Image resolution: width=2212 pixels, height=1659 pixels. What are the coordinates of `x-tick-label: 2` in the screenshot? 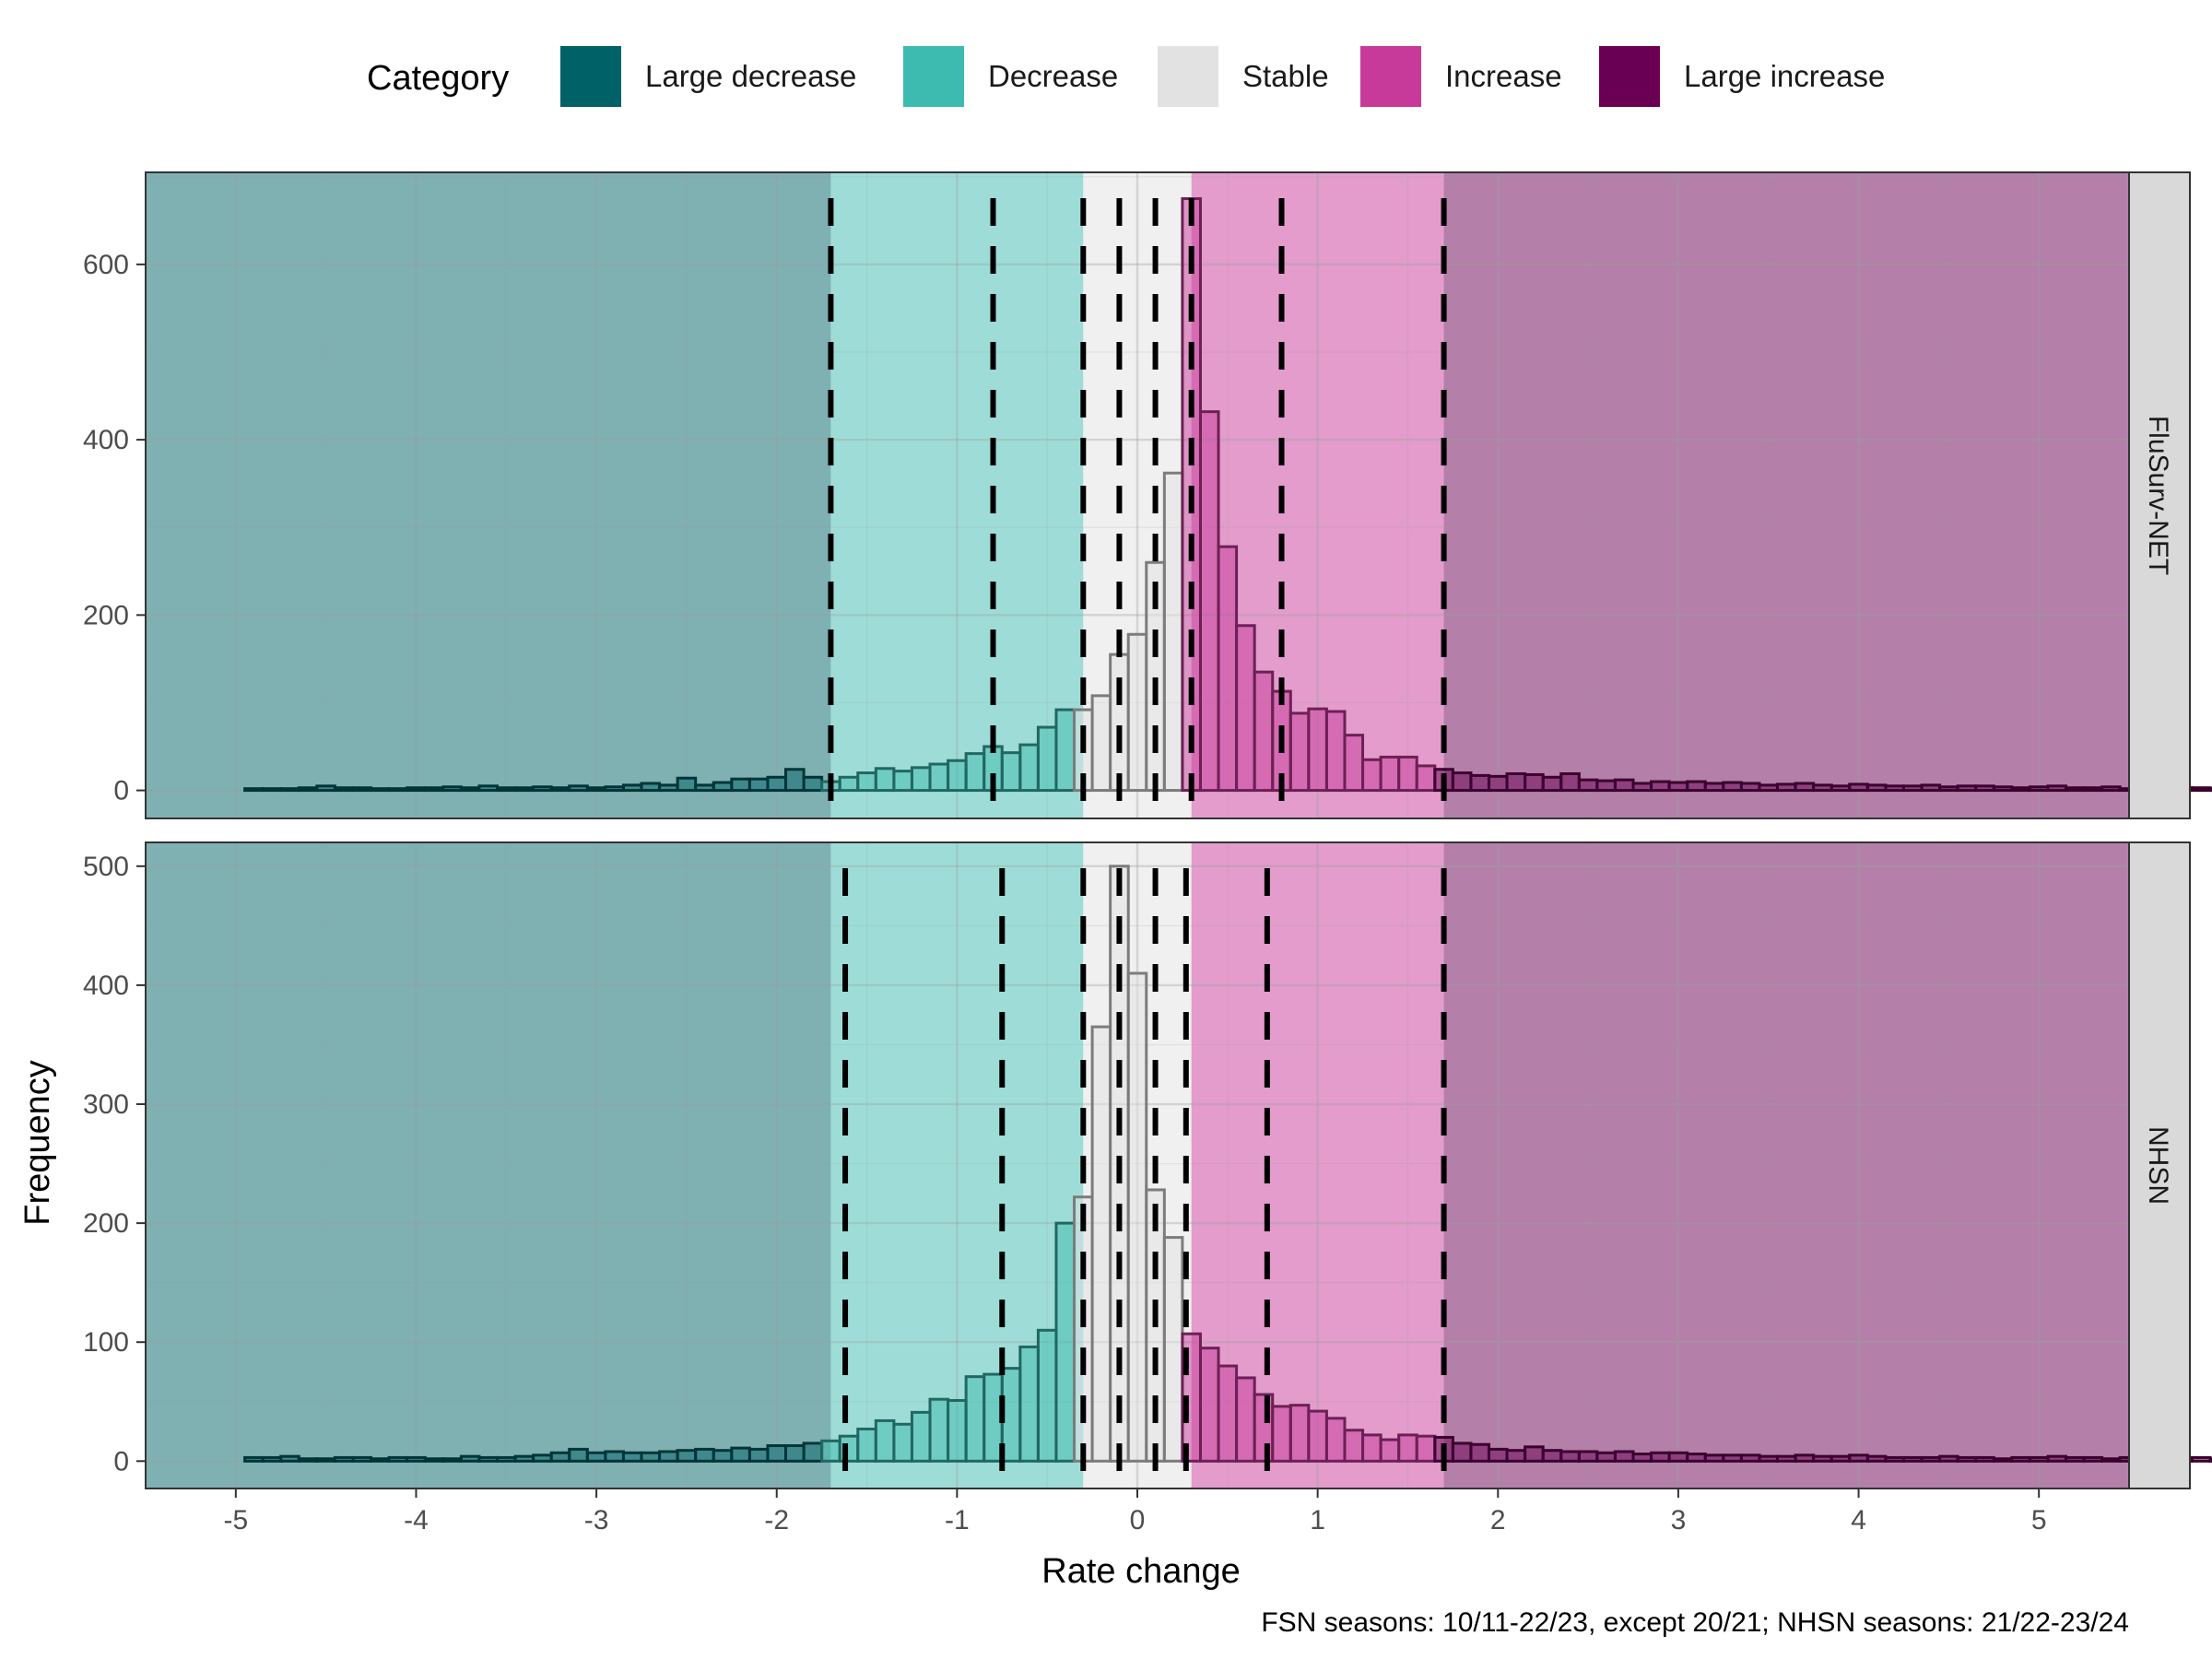 It's located at (1498, 1520).